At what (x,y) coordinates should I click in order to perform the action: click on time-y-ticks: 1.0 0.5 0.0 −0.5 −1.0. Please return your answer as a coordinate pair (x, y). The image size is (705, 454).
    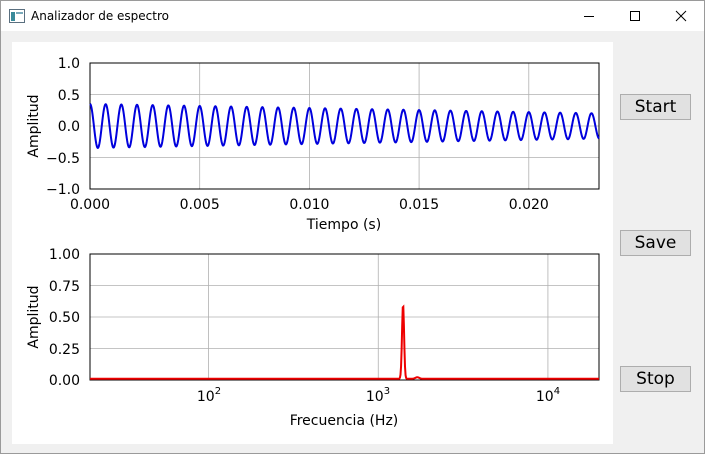
    Looking at the image, I should click on (63, 127).